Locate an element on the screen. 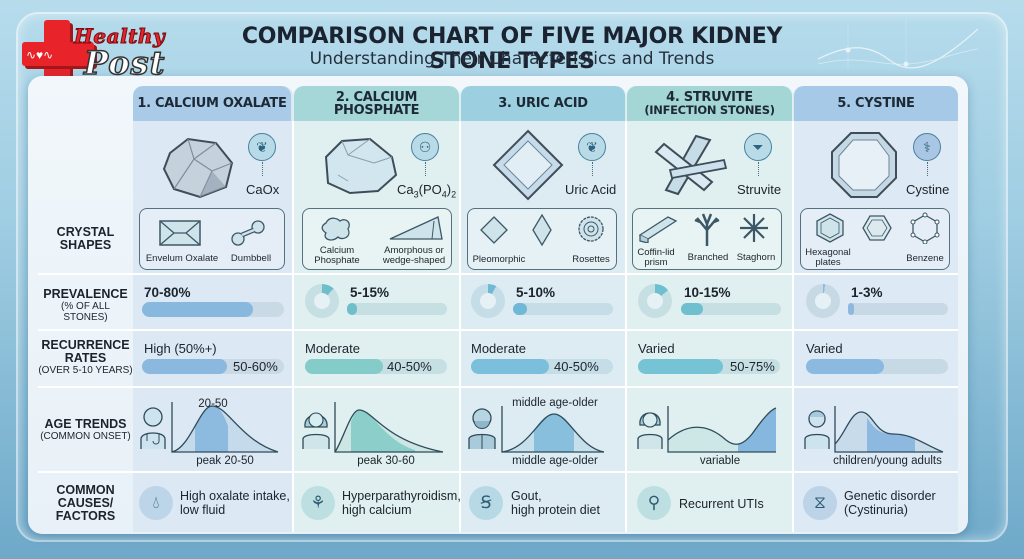 The width and height of the screenshot is (1024, 559). cause-line: high protein diet is located at coordinates (555, 510).